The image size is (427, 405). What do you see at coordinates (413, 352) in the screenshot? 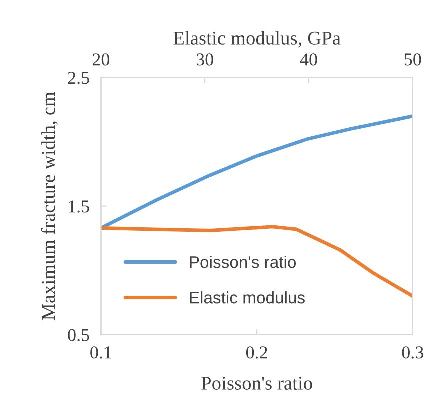
I see `x-tick-label: 0.3` at bounding box center [413, 352].